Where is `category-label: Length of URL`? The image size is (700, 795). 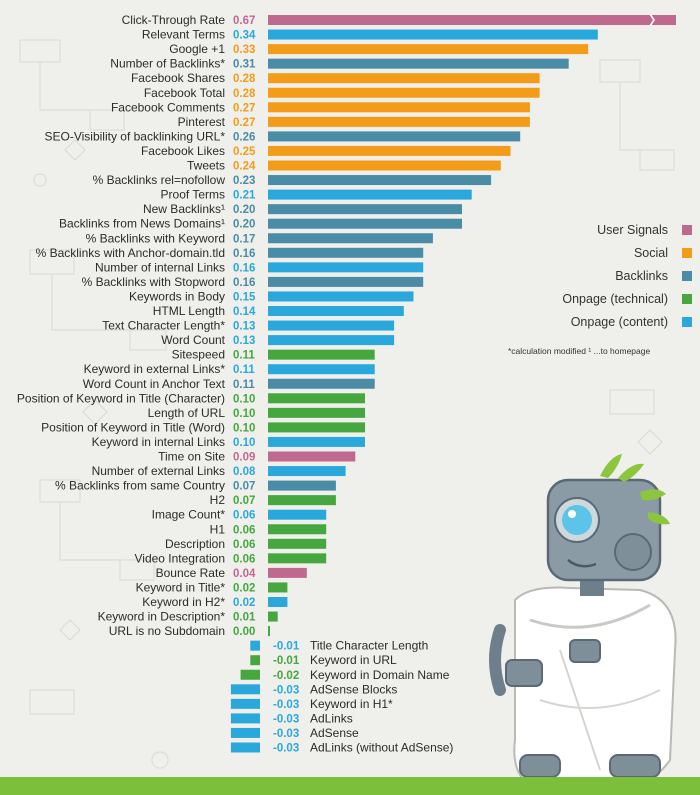
category-label: Length of URL is located at coordinates (187, 413).